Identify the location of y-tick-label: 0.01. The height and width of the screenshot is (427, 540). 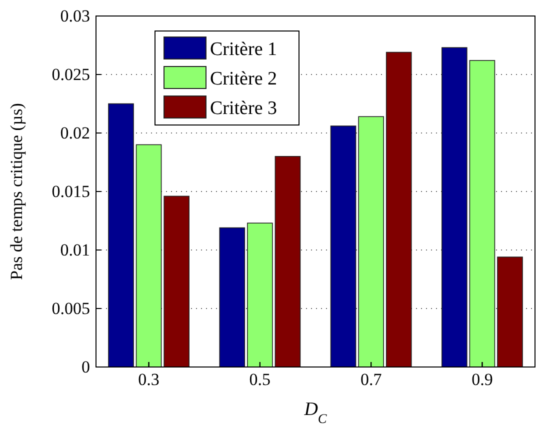
(75, 250).